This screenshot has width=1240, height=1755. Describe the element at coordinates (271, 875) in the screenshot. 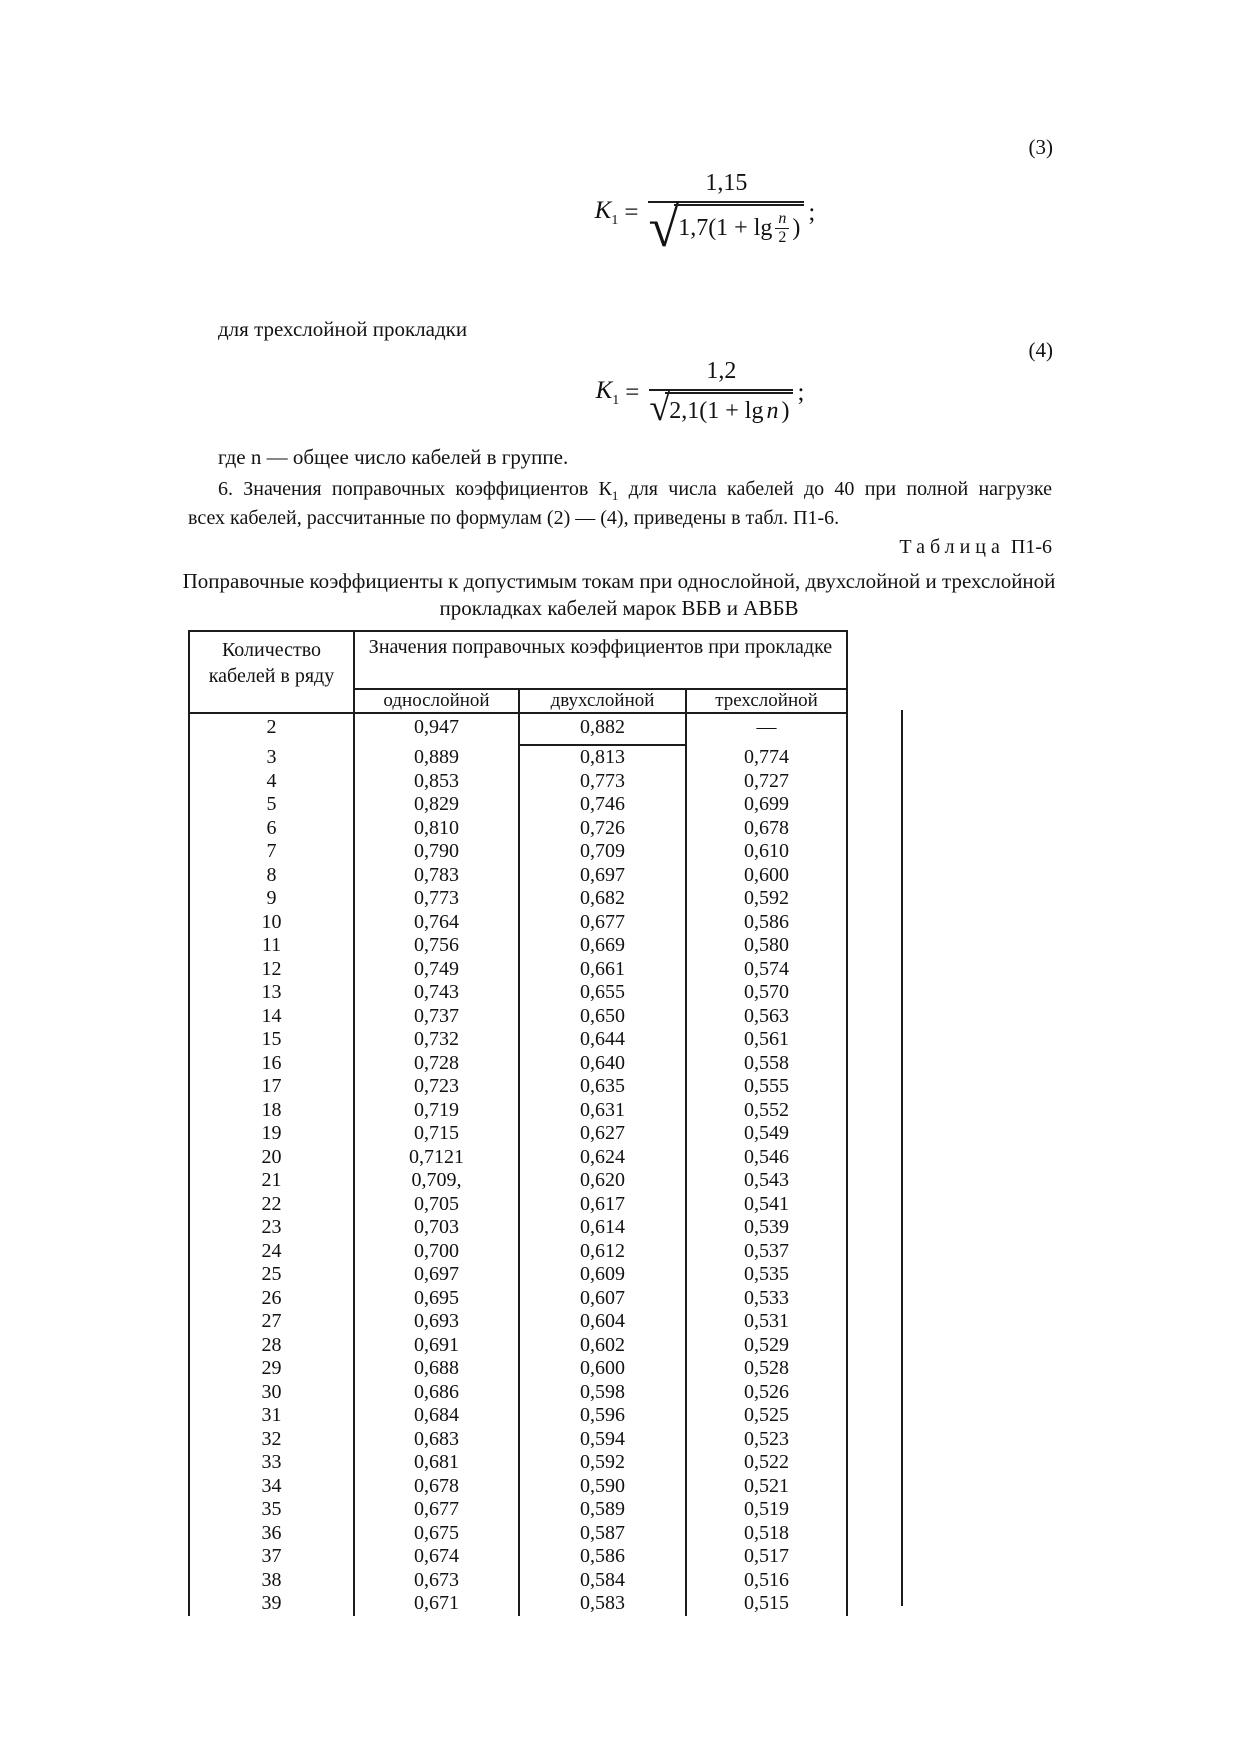

I see `cell-cable-count: 8` at that location.